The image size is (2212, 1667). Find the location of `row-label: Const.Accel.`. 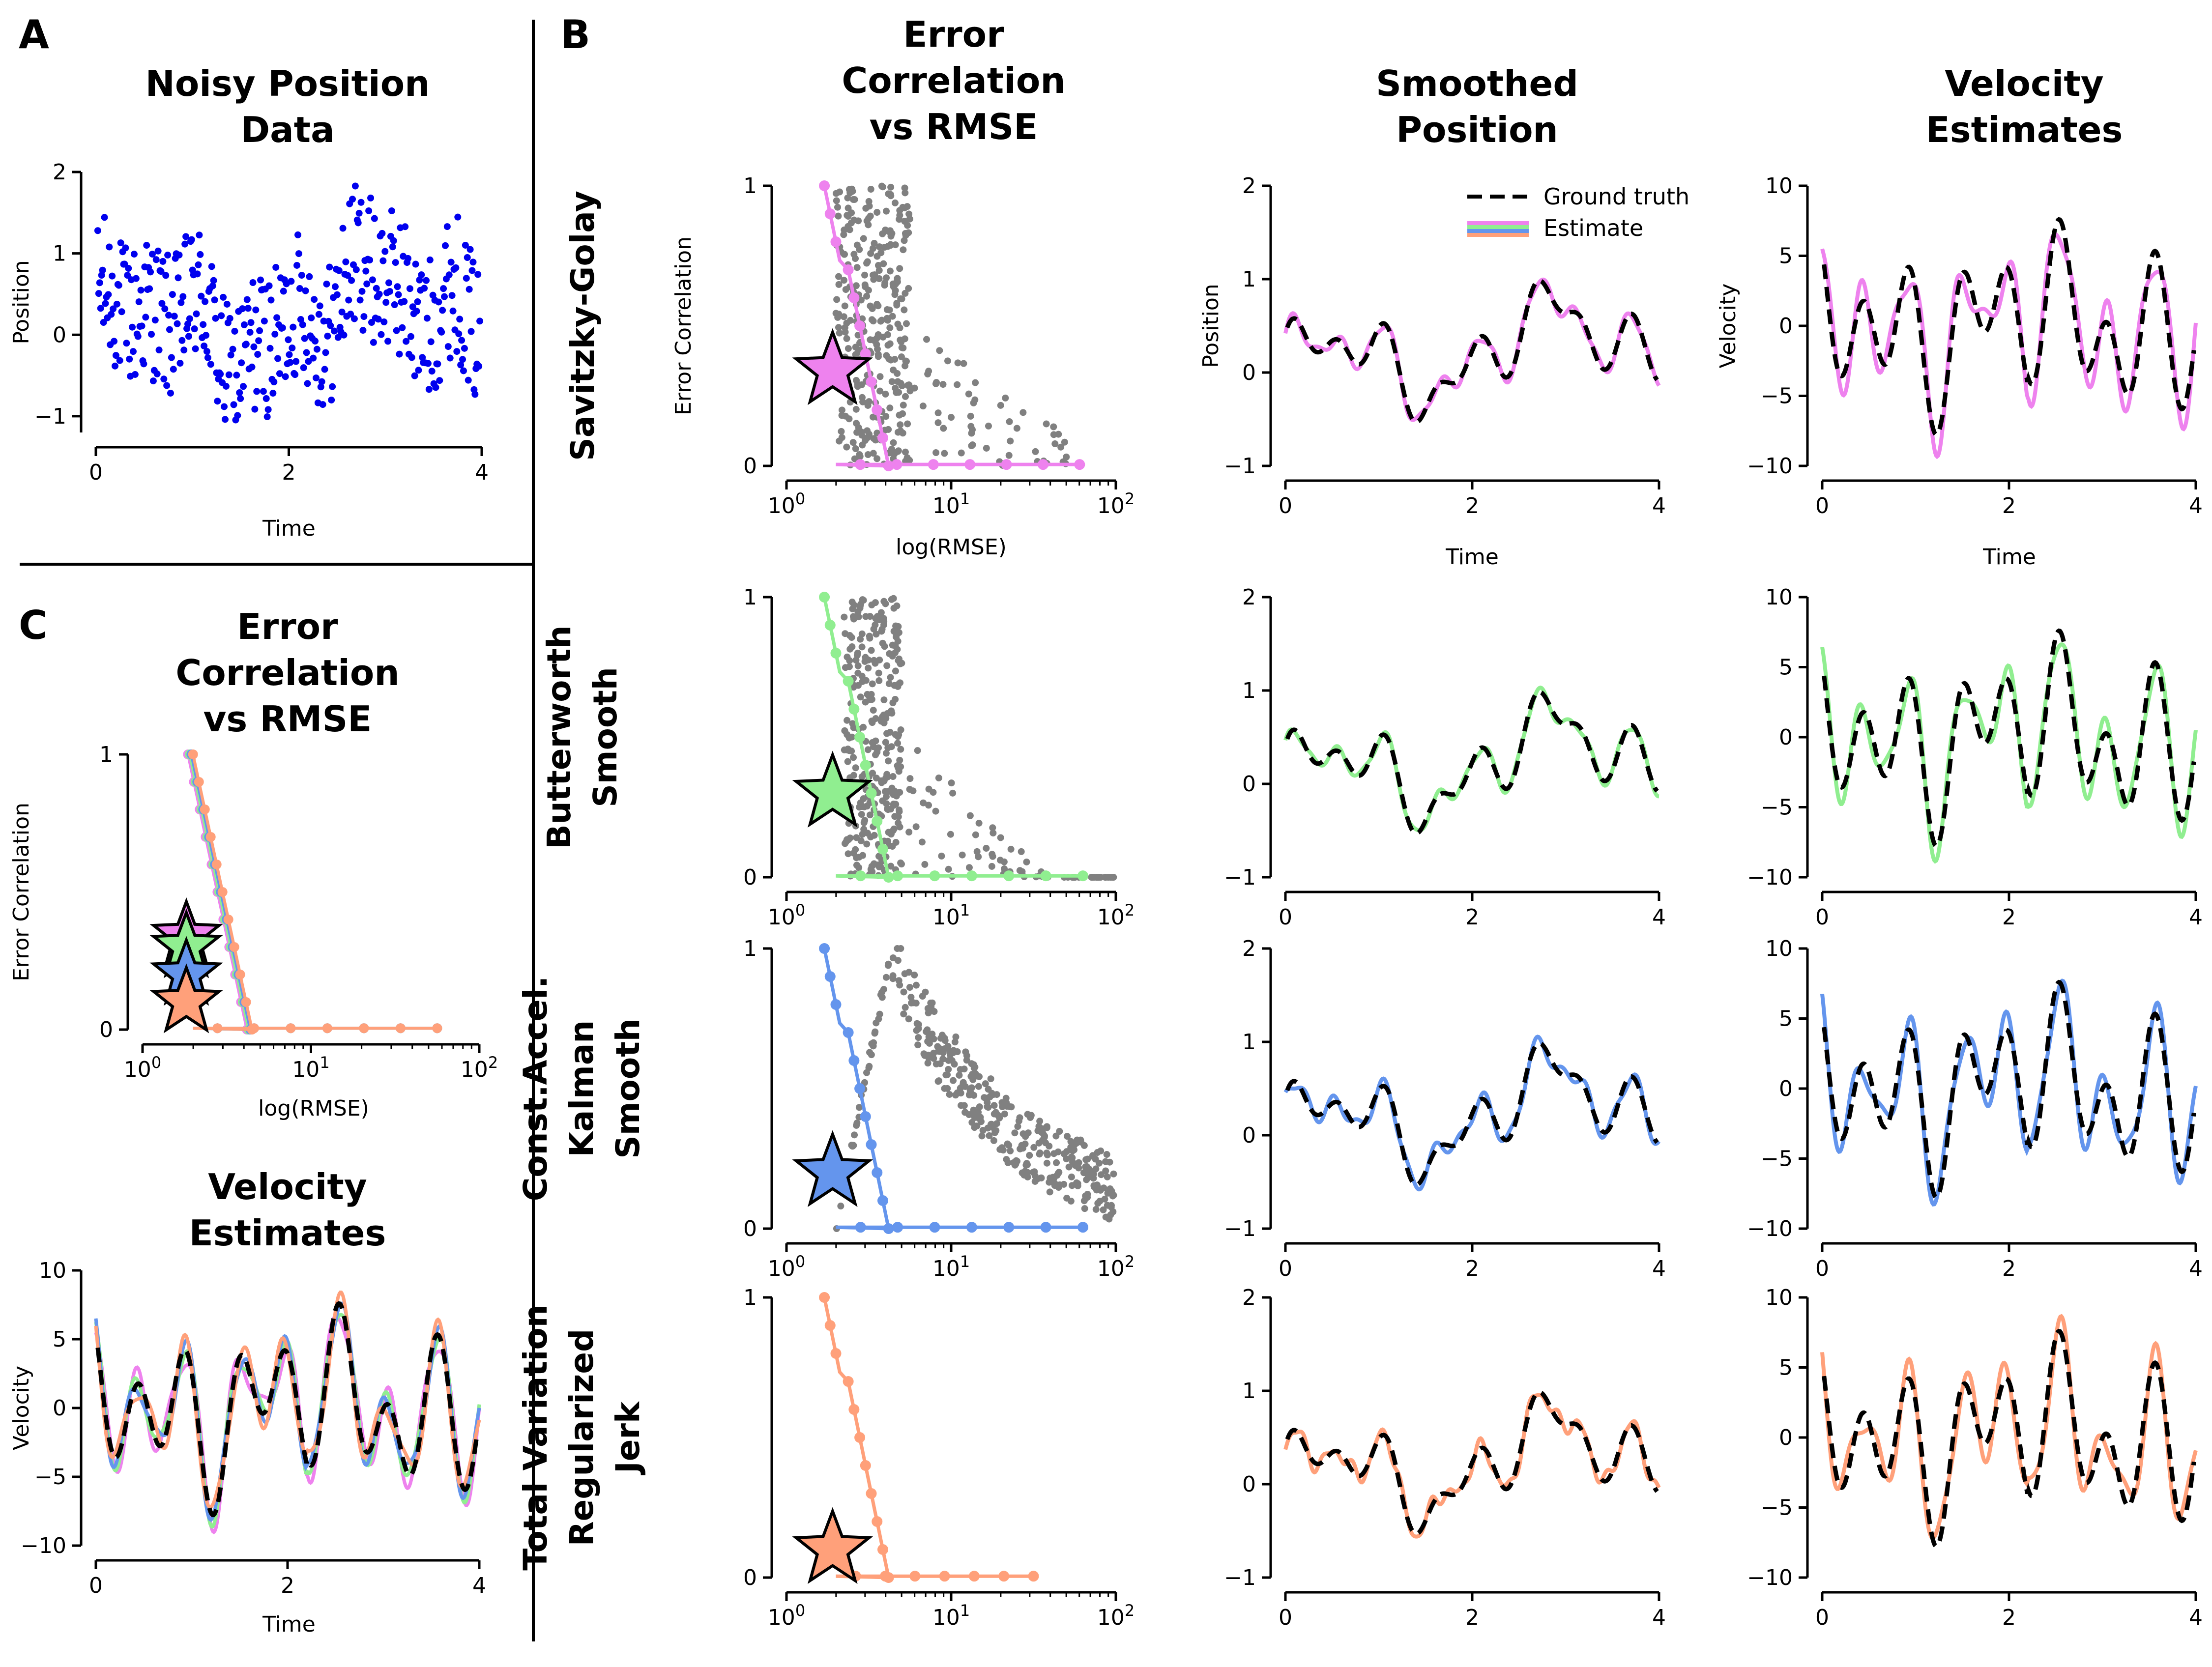

row-label: Const.Accel. is located at coordinates (535, 1089).